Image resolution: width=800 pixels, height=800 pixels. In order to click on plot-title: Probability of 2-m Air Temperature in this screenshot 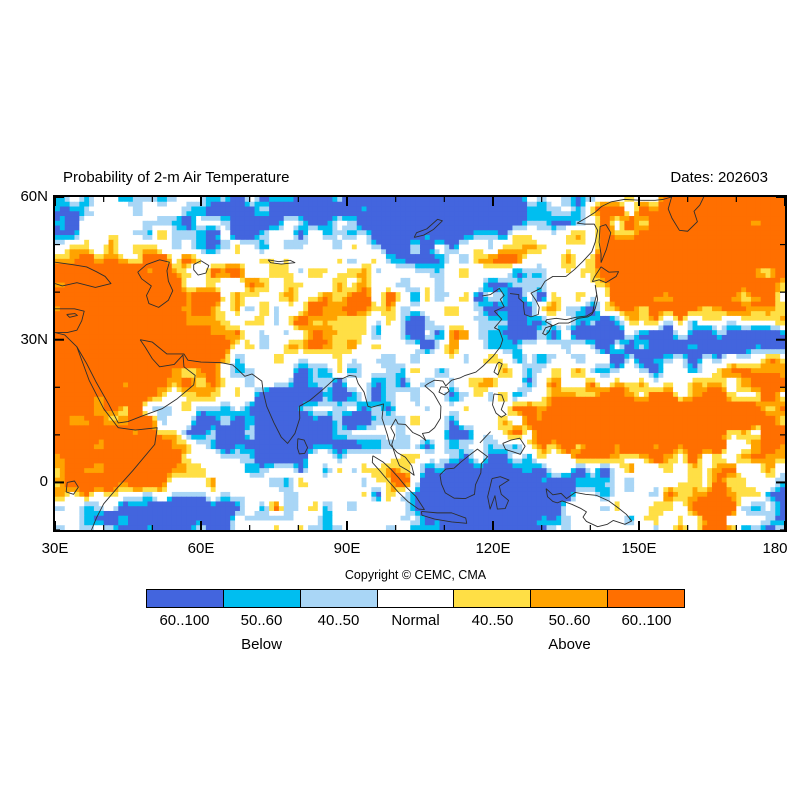, I will do `click(176, 177)`.